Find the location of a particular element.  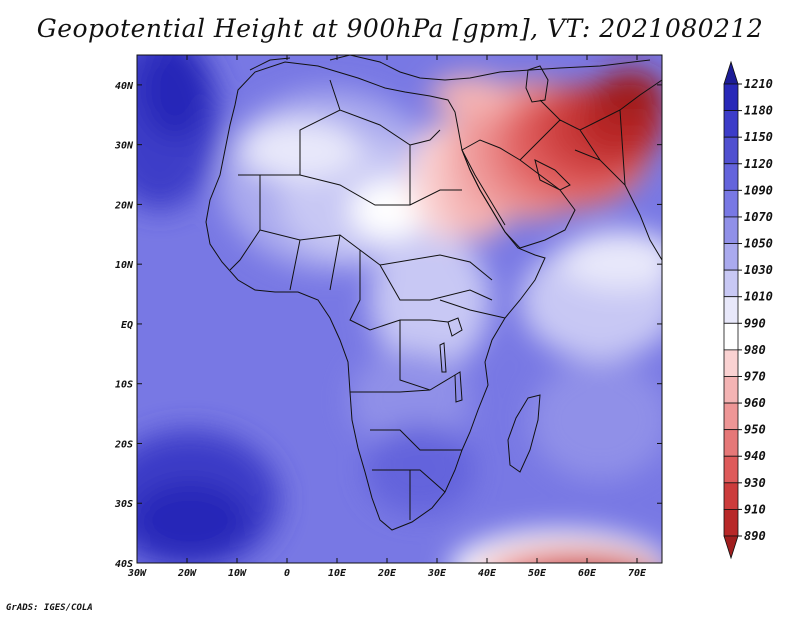

lat-tick-label: 40N is located at coordinates (124, 86).